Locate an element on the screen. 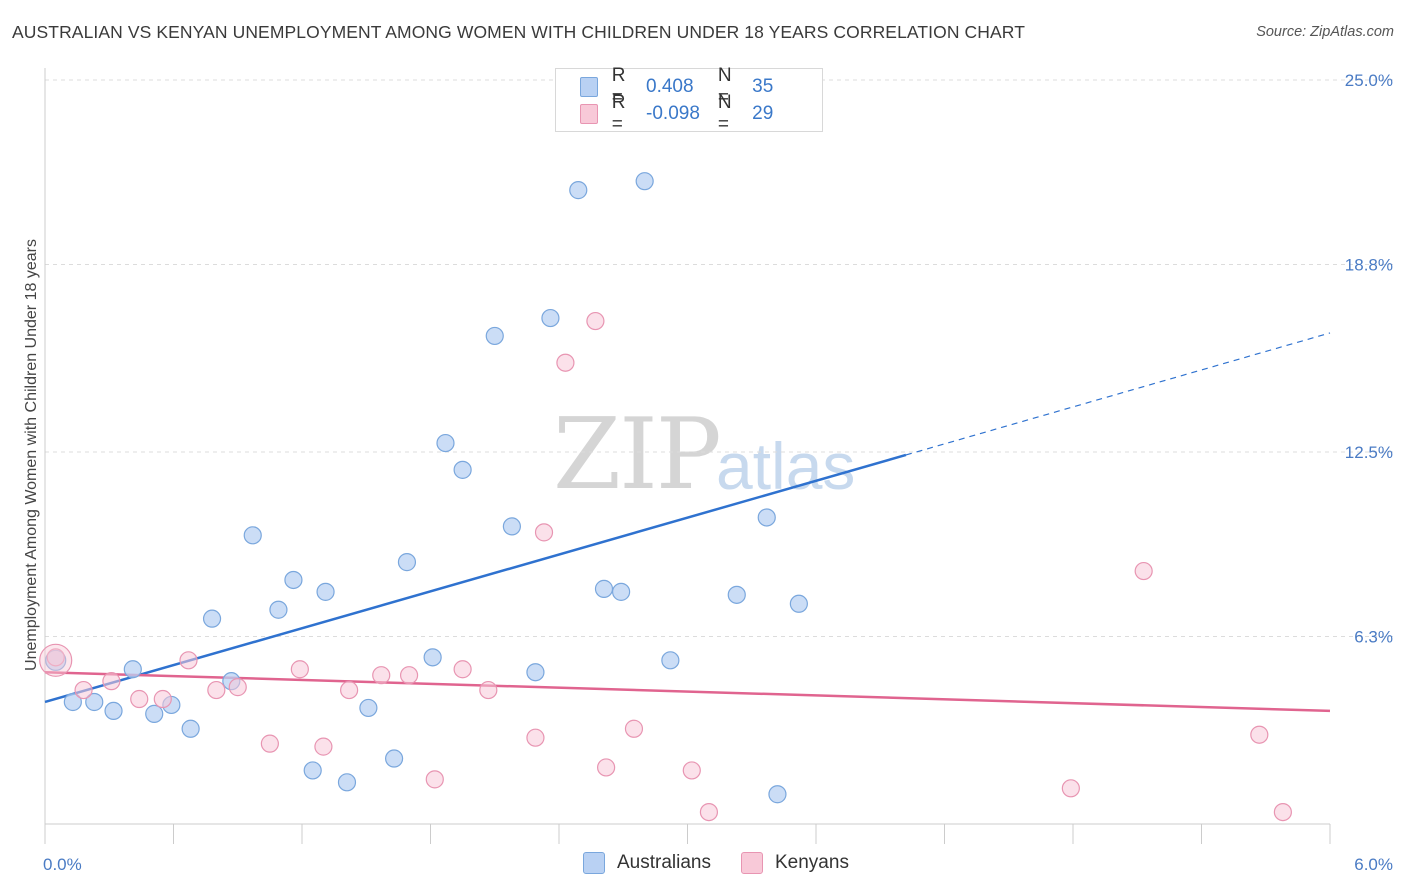  legend-item-australians: Australians is located at coordinates (647, 863).